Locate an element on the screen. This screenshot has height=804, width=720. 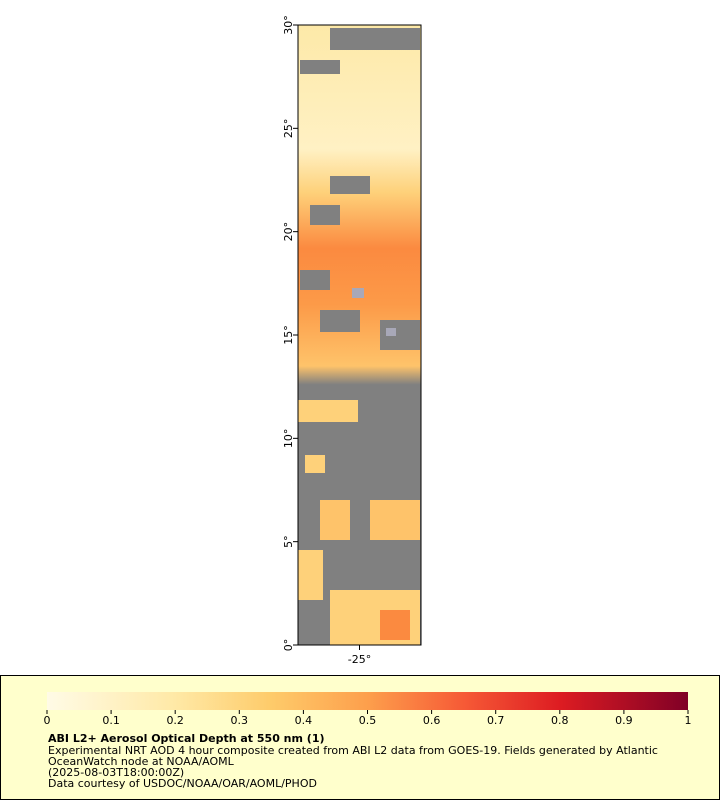
colorbar-tick-label: 0.6 is located at coordinates (432, 720).